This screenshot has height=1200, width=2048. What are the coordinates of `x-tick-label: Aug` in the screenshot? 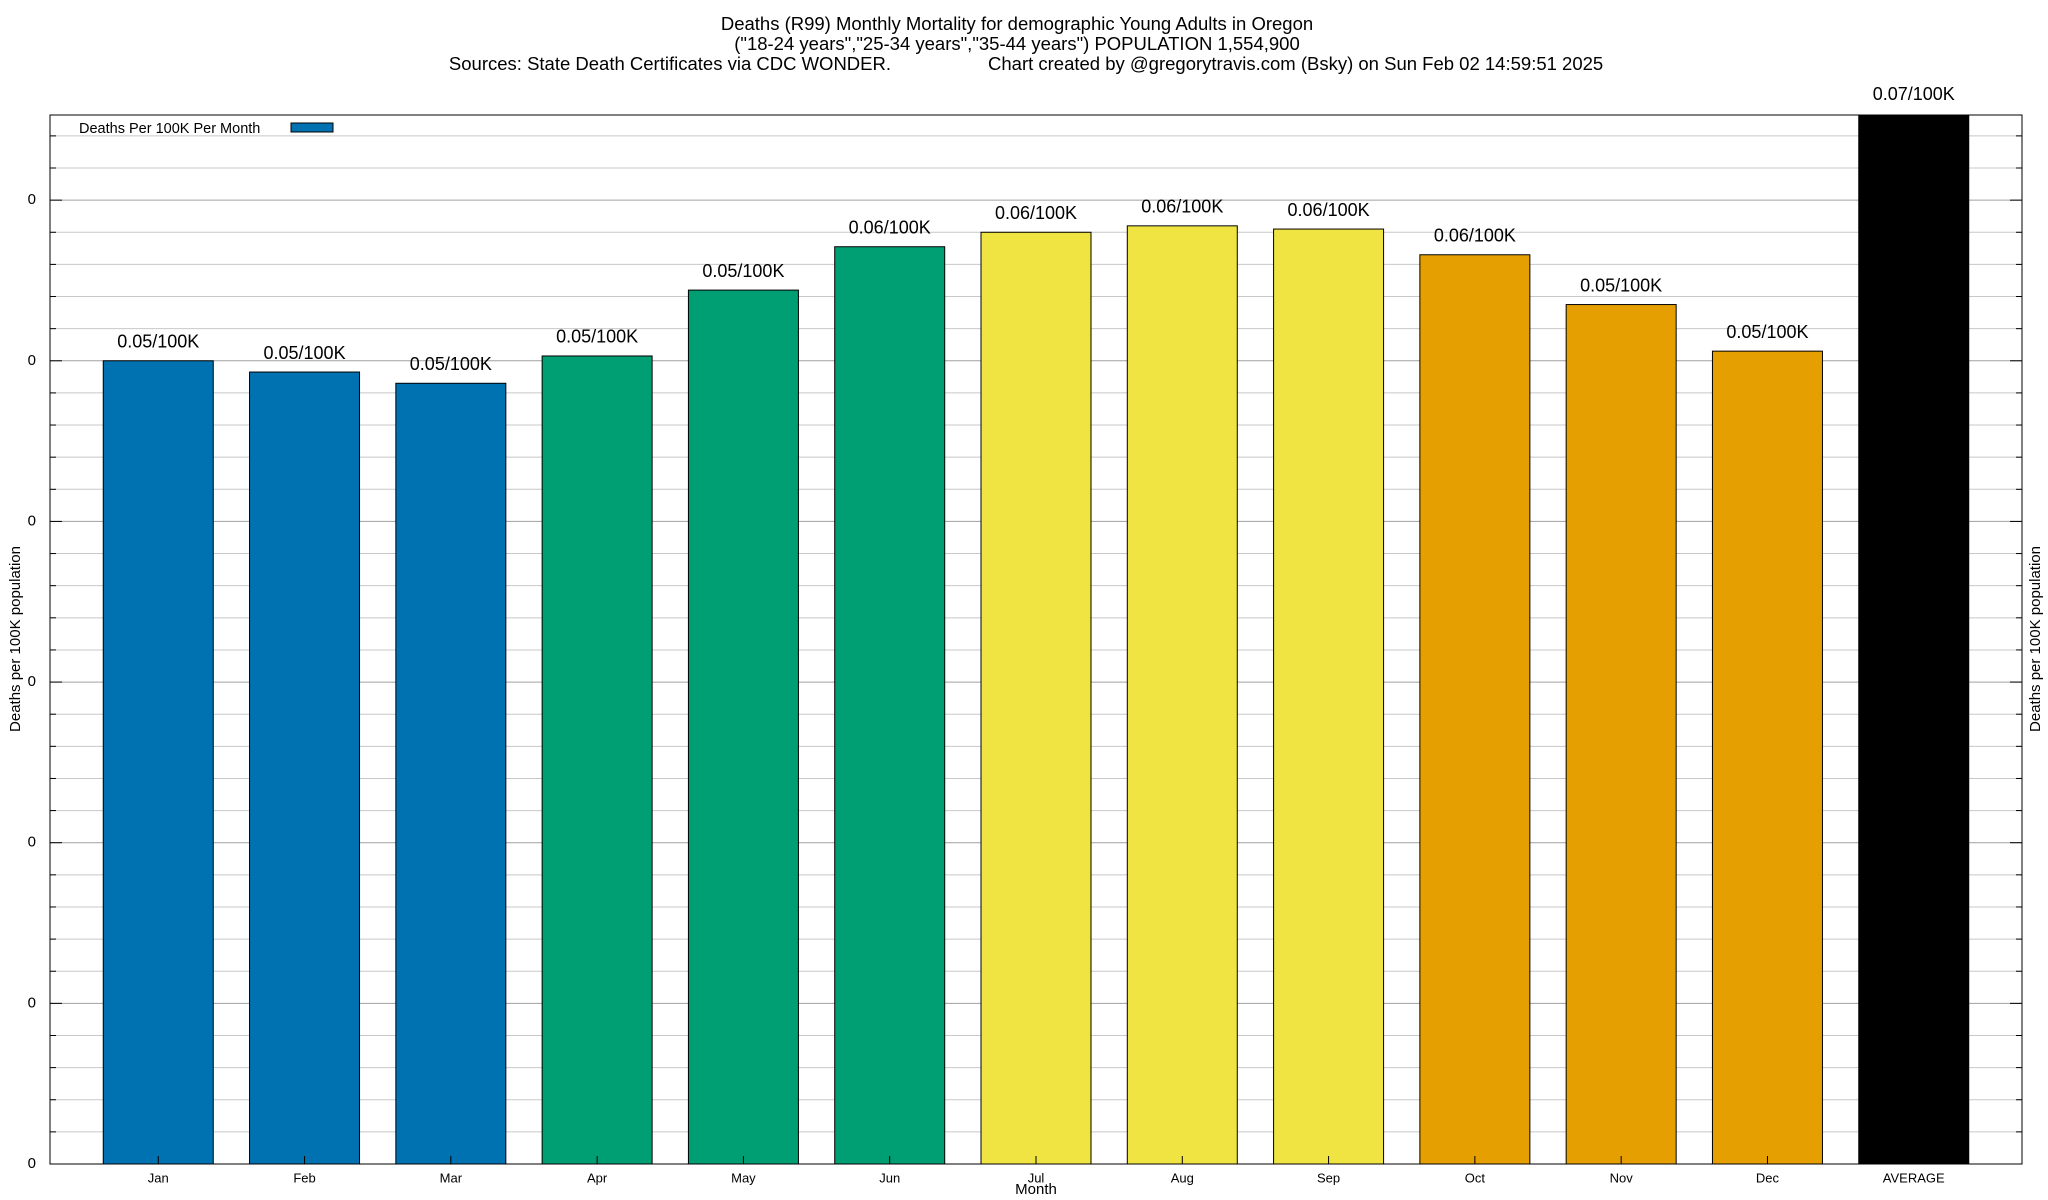 It's located at (1182, 1177).